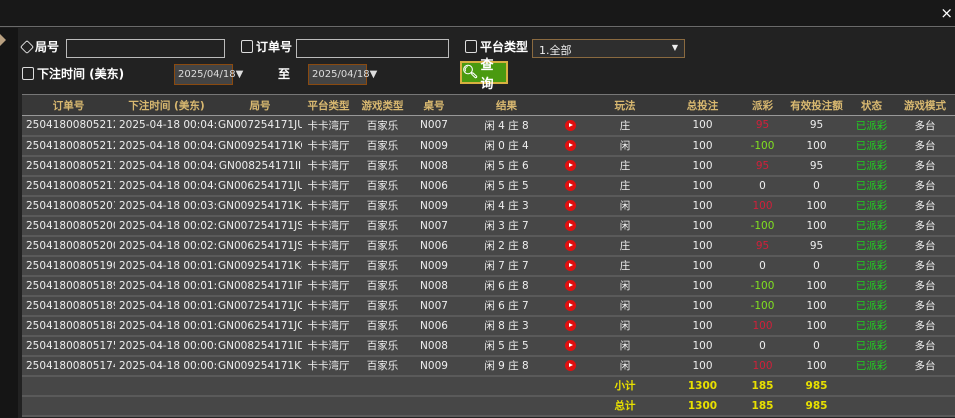 This screenshot has height=418, width=955. Describe the element at coordinates (506, 306) in the screenshot. I see `result-cell: 闲 6 庄 7` at that location.